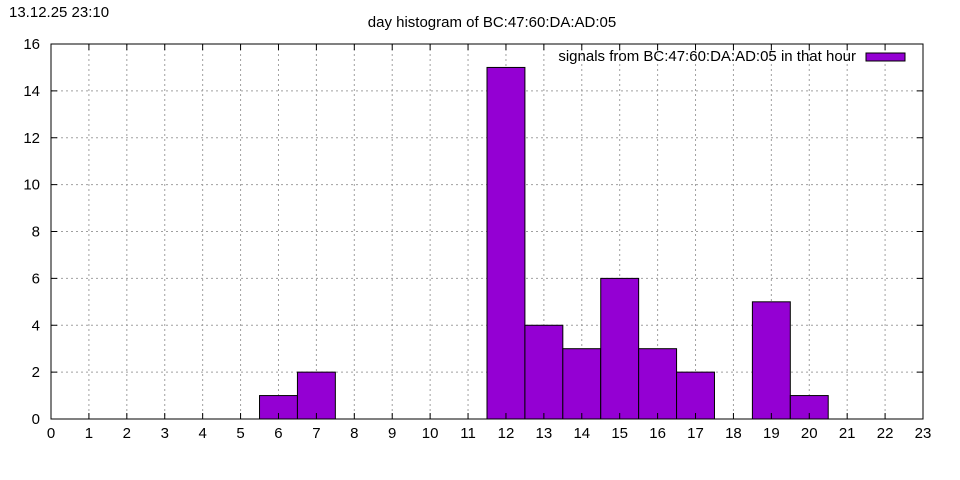 Image resolution: width=960 pixels, height=480 pixels. What do you see at coordinates (771, 433) in the screenshot?
I see `x-tick-label: 19` at bounding box center [771, 433].